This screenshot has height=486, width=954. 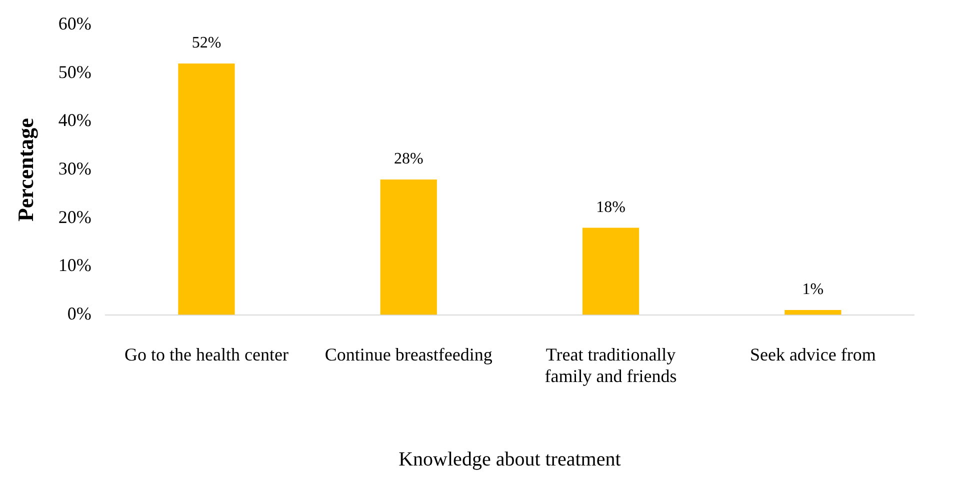 I want to click on y-tick-label: 10%, so click(x=75, y=265).